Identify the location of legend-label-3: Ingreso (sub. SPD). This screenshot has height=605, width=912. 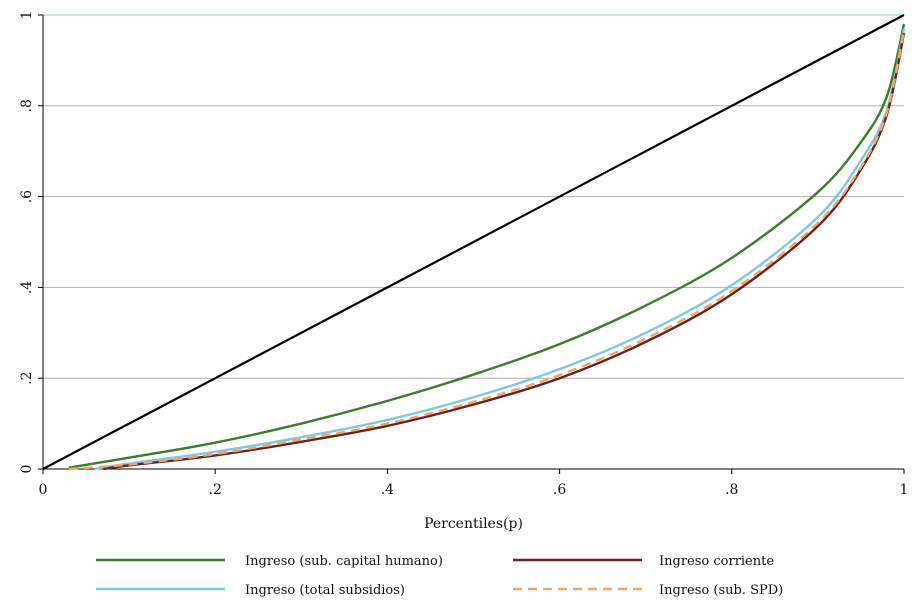
(721, 590).